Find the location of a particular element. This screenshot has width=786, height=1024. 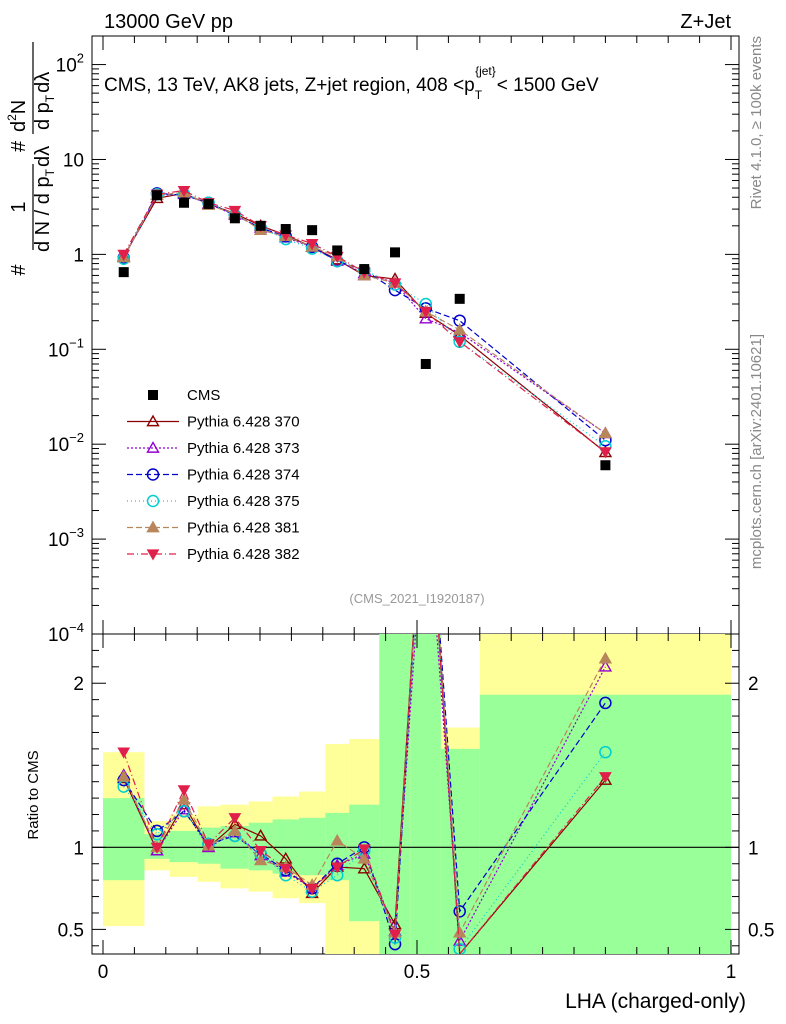

analysis-tag: (CMS_2021_I1920187) is located at coordinates (416, 598).